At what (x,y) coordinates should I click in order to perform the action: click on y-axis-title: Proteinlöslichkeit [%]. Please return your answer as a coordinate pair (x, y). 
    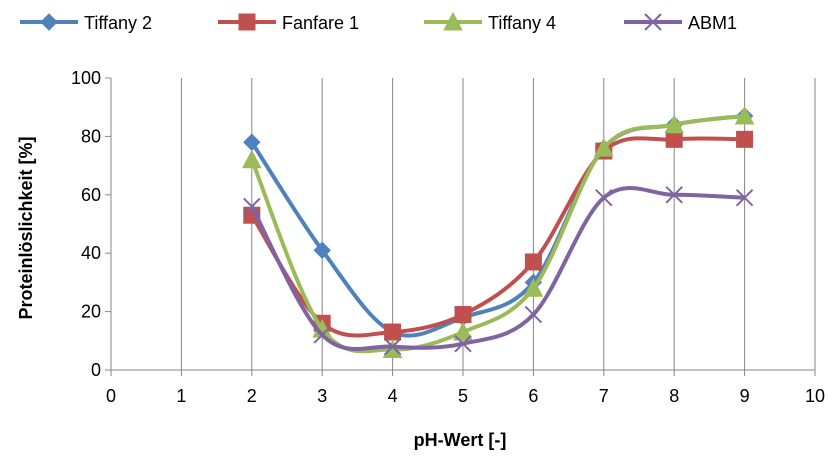
    Looking at the image, I should click on (26, 227).